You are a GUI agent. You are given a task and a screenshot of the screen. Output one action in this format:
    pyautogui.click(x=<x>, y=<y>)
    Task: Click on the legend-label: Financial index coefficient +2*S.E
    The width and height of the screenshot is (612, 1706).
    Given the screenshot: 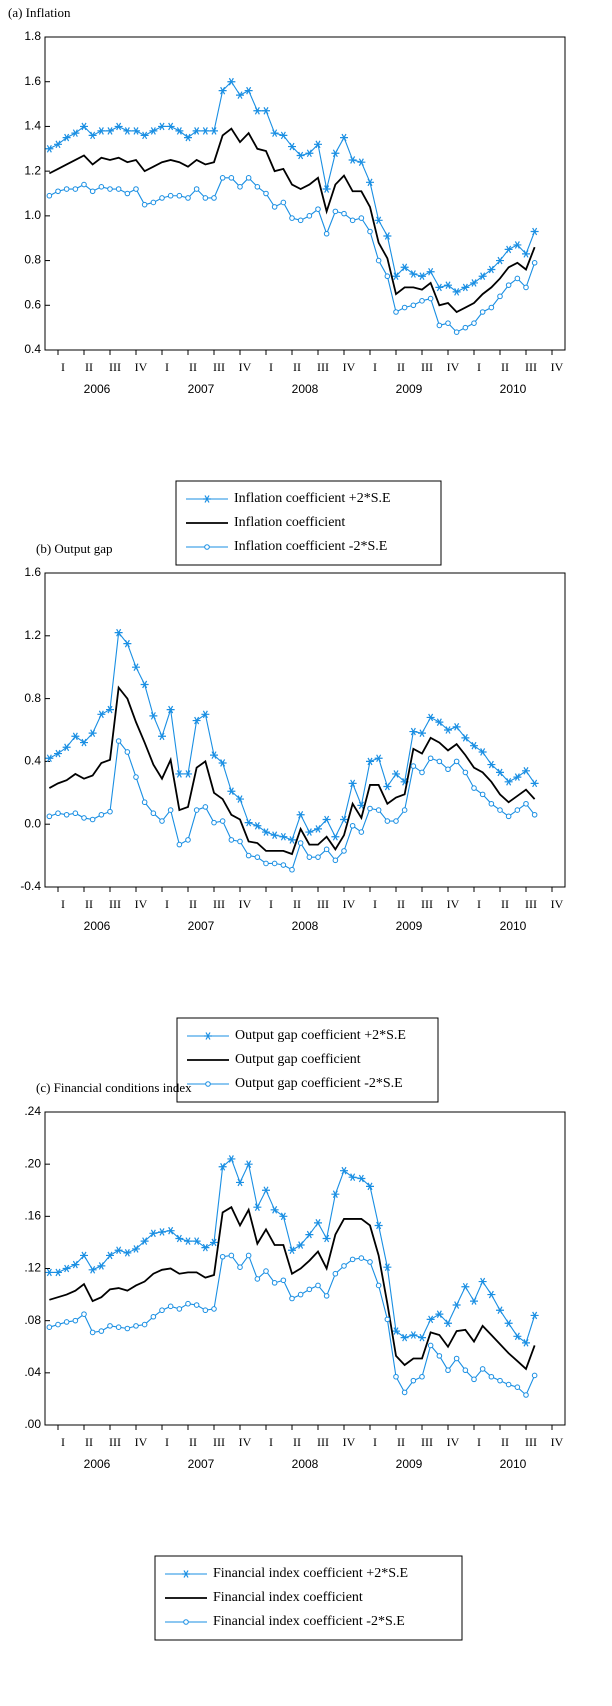 What is the action you would take?
    pyautogui.click(x=310, y=1573)
    